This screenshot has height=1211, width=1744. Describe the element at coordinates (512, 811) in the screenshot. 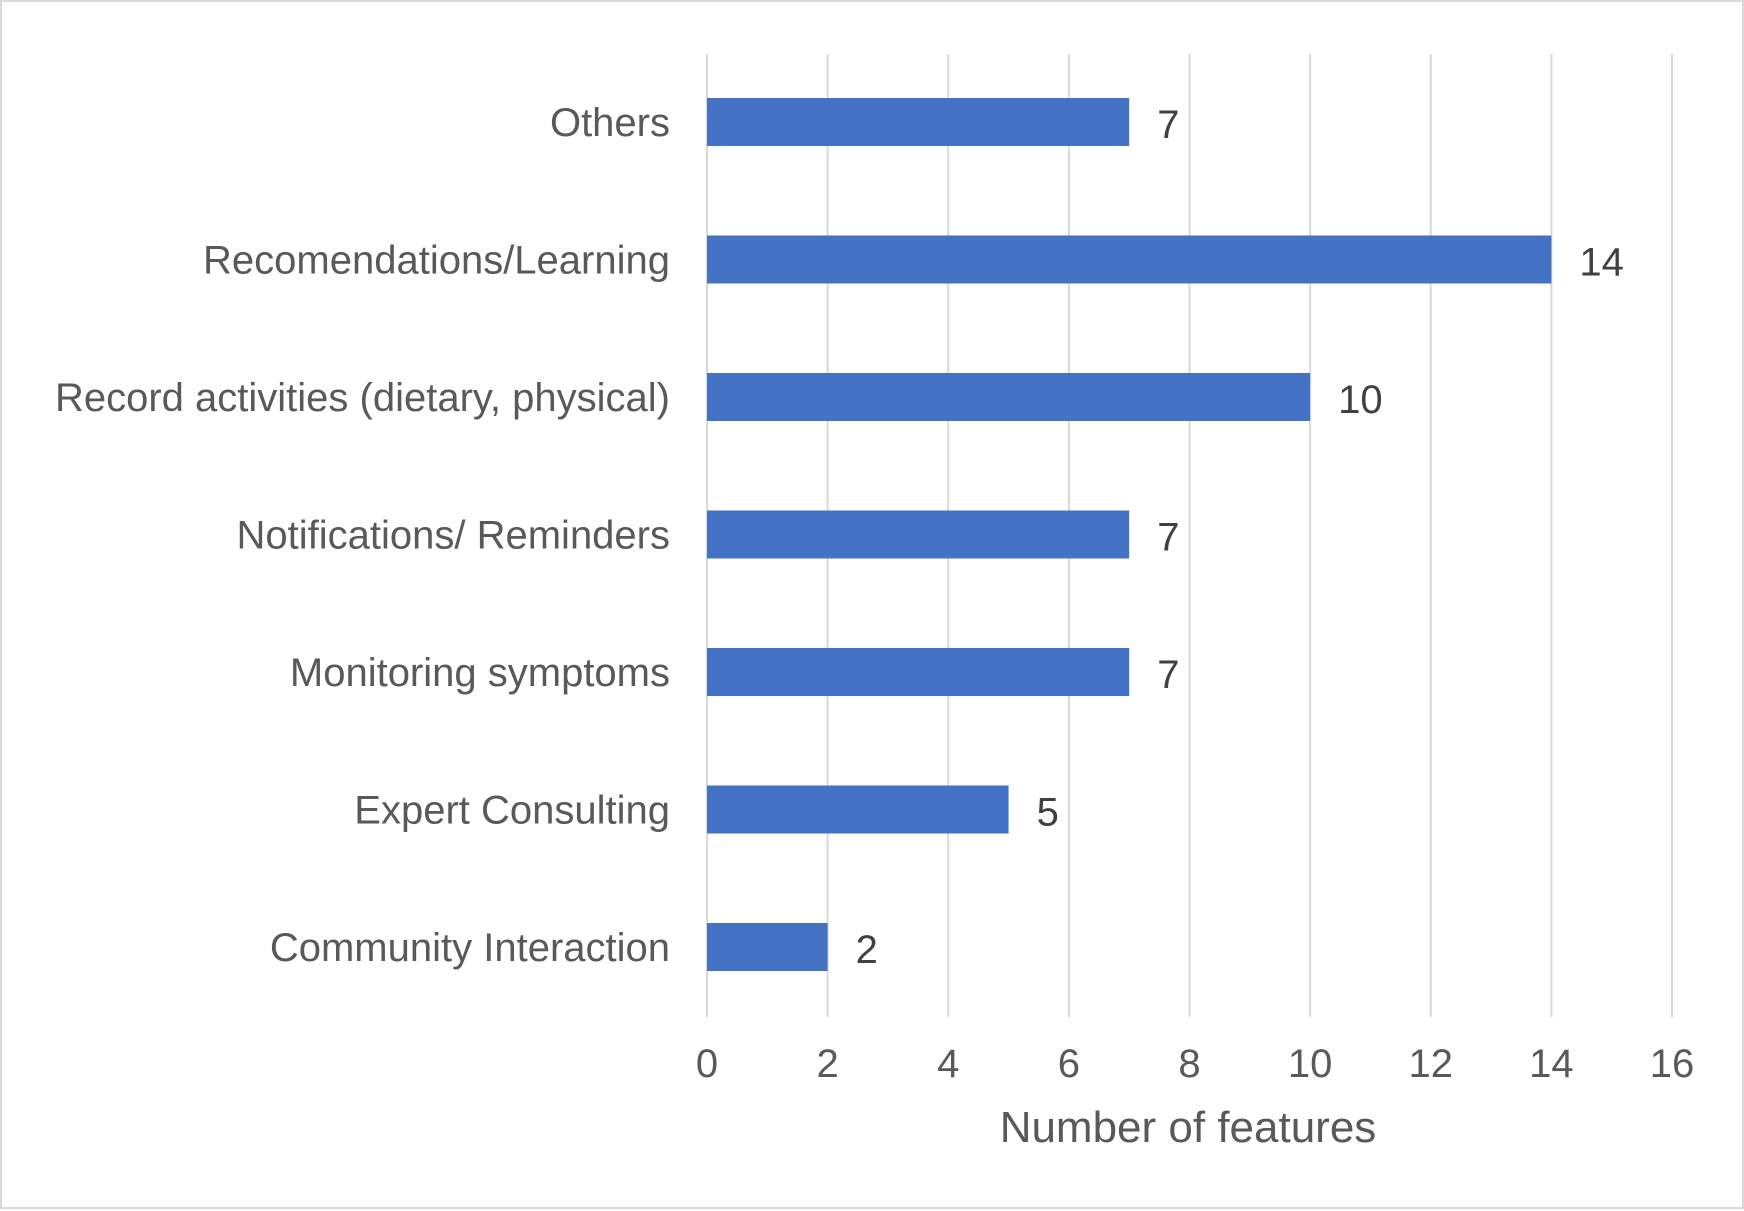

I see `category-label: Expert Consulting` at that location.